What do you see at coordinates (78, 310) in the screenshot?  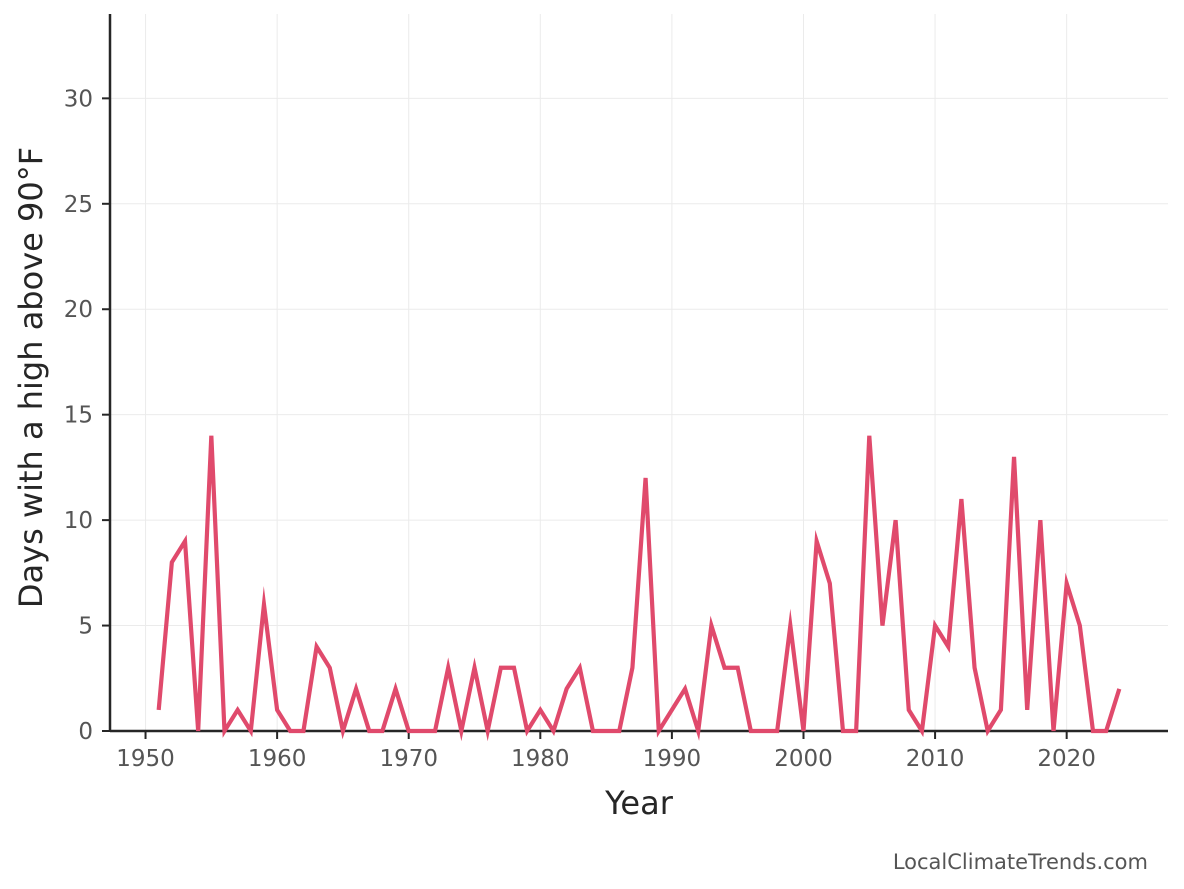 I see `y-tick-label: 20` at bounding box center [78, 310].